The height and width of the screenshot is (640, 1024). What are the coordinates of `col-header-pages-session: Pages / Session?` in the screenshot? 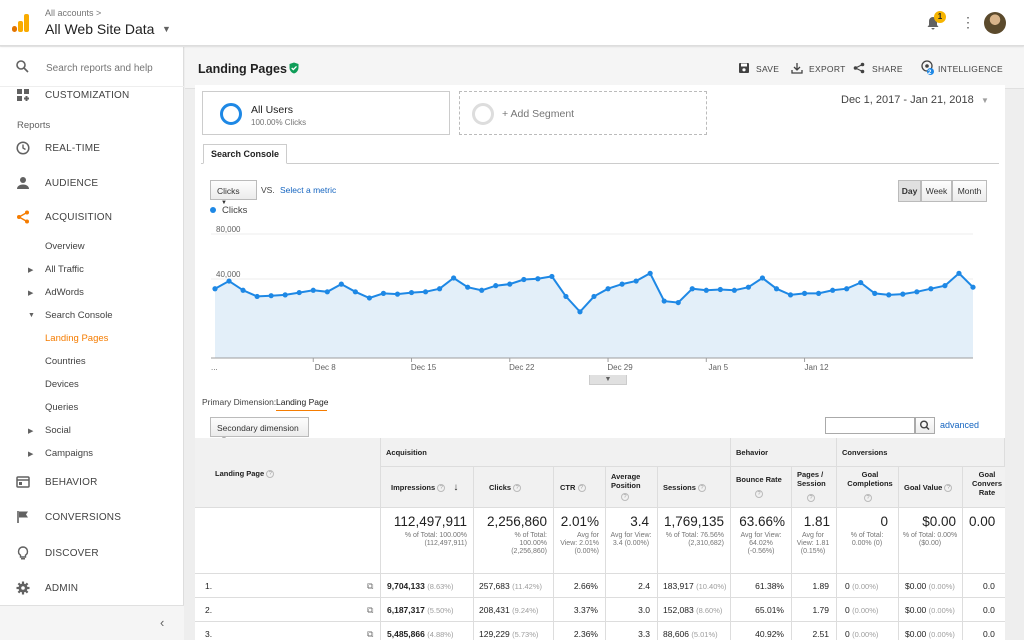 It's located at (814, 487).